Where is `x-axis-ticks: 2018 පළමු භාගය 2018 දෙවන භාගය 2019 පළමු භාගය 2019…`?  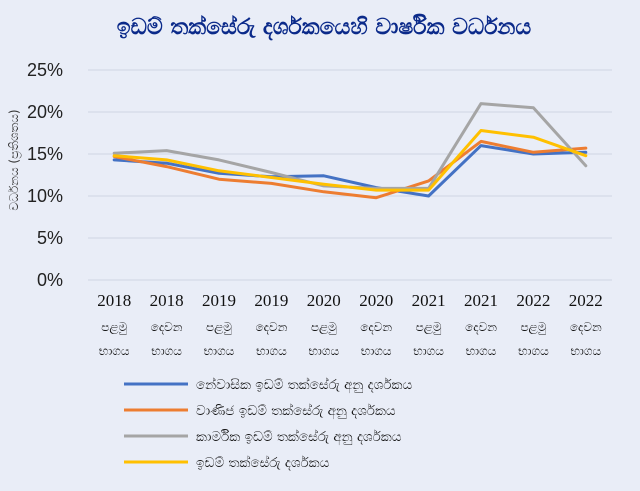 x-axis-ticks: 2018 පළමු භාගය 2018 දෙවන භාගය 2019 පළමු භාගය 2019… is located at coordinates (350, 324).